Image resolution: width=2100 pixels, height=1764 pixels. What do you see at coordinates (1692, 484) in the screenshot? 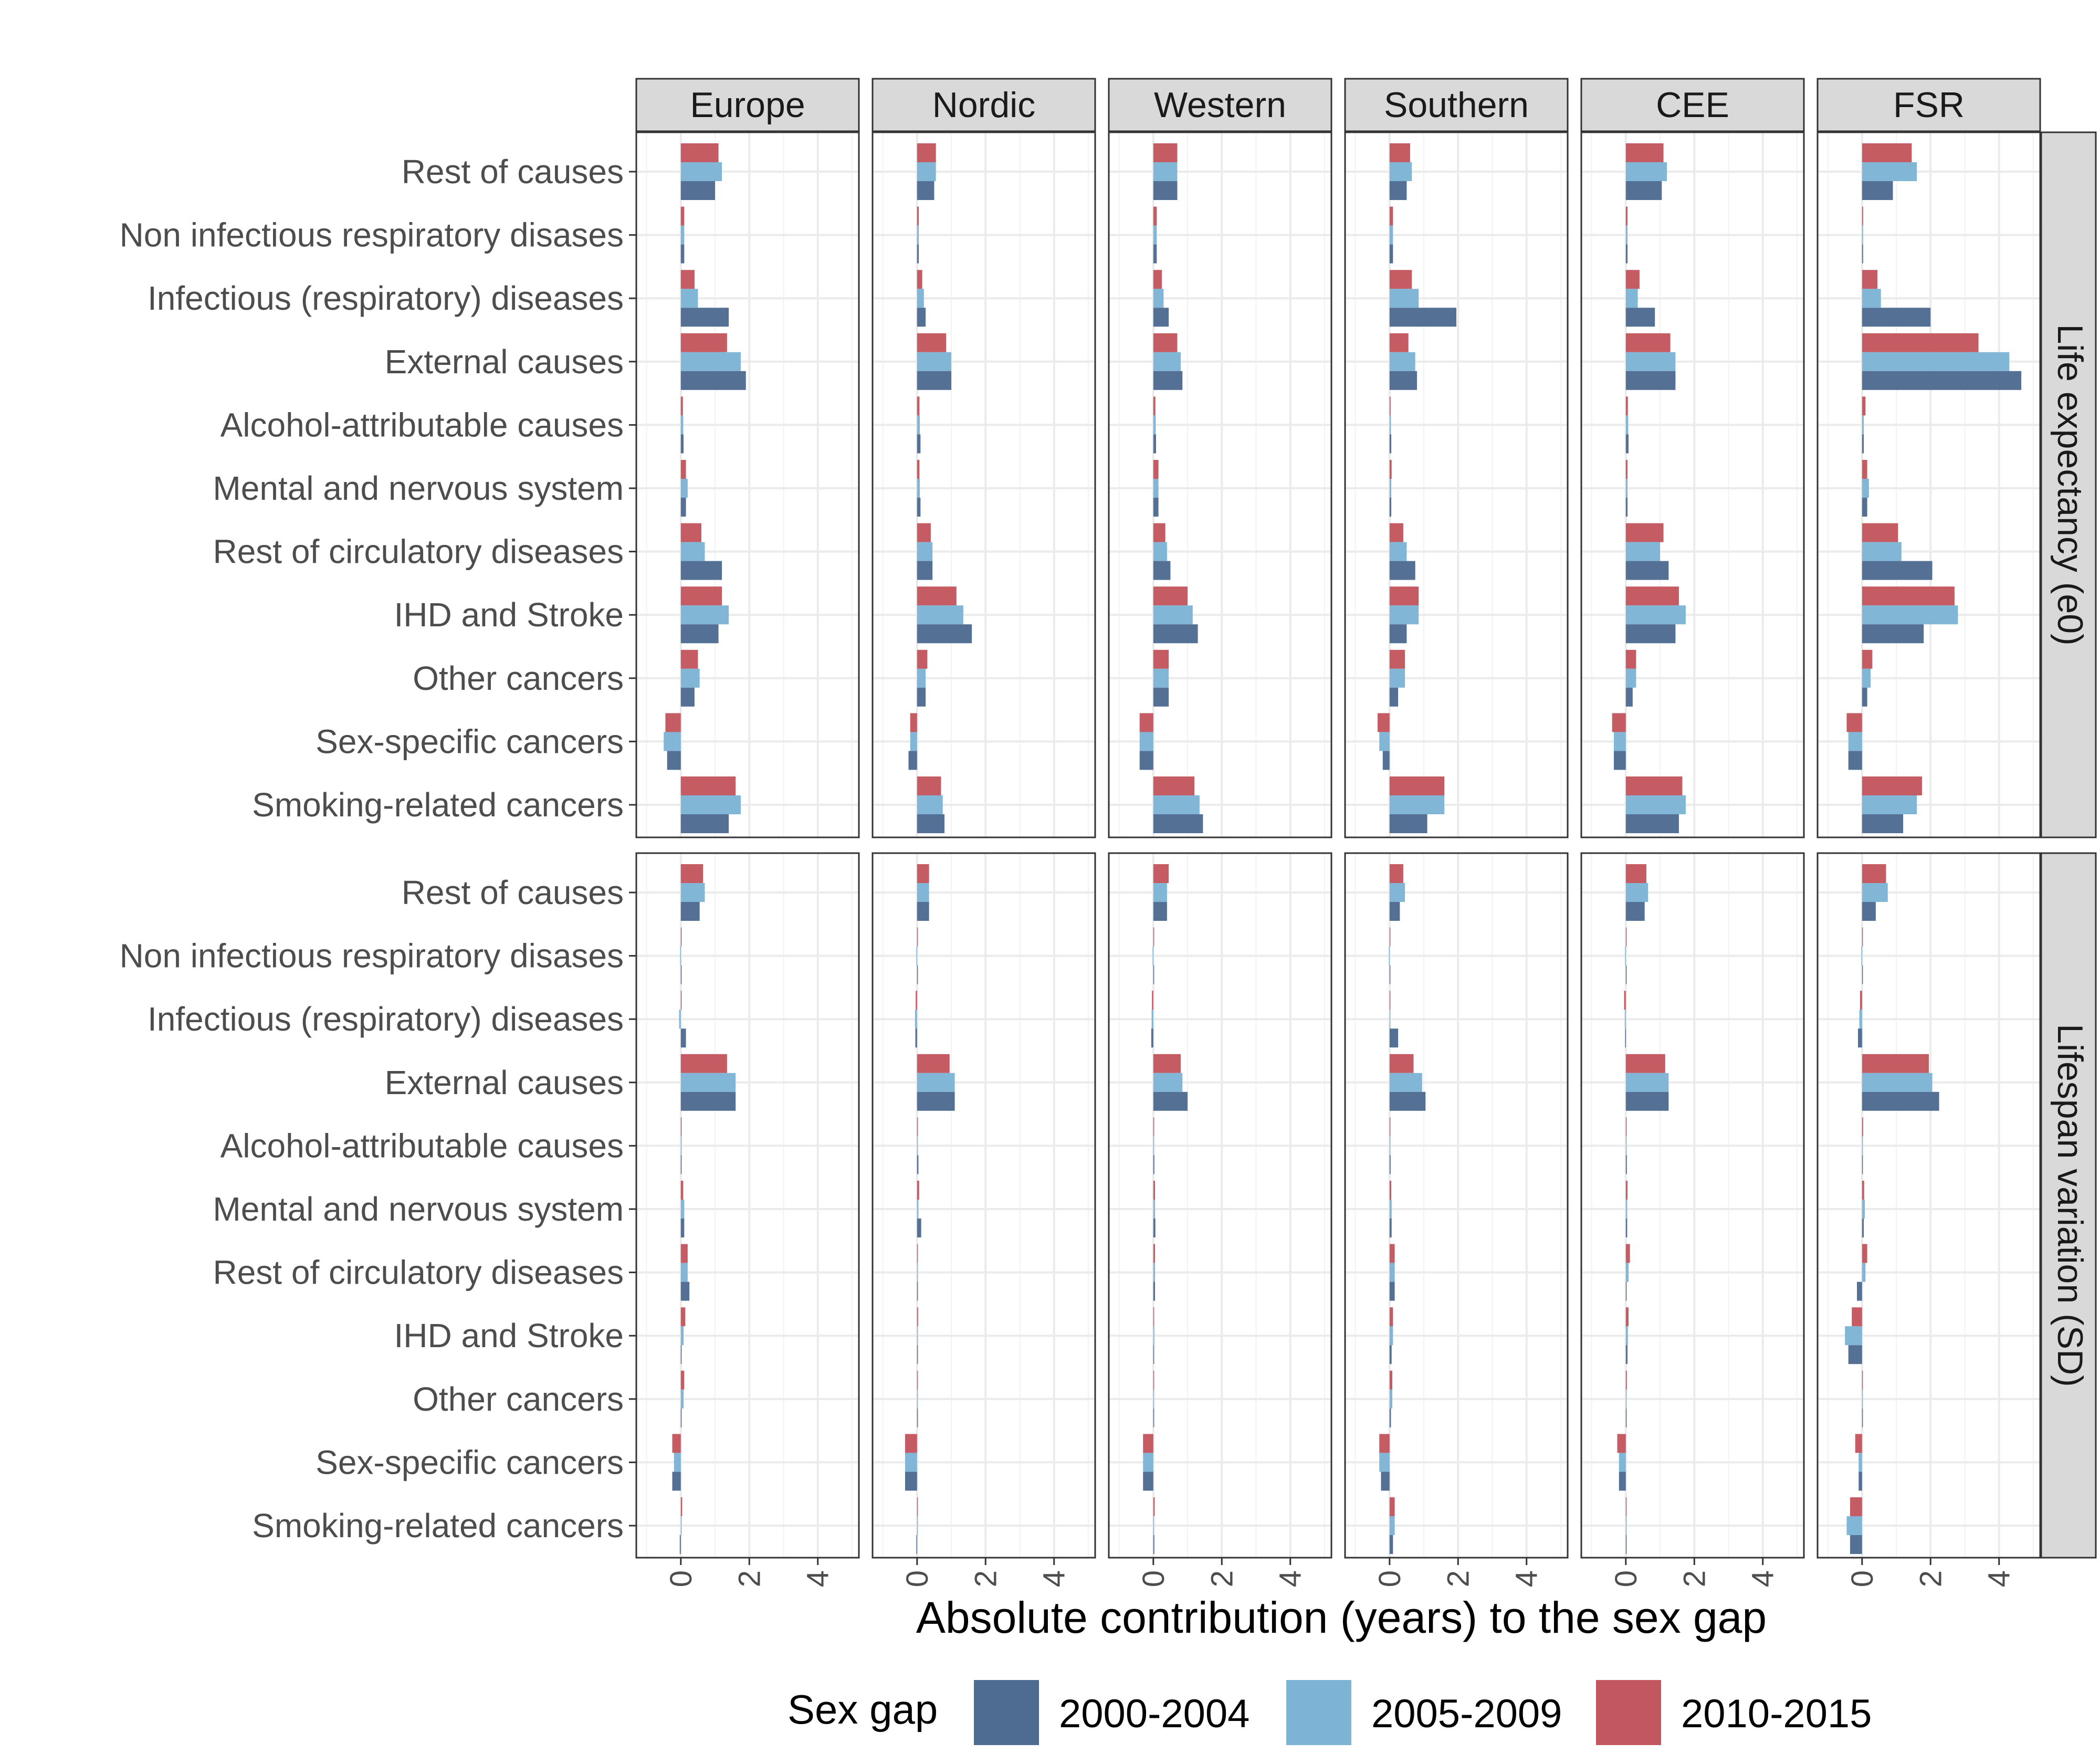
I see `panel-life-expectancy-e0-cee` at bounding box center [1692, 484].